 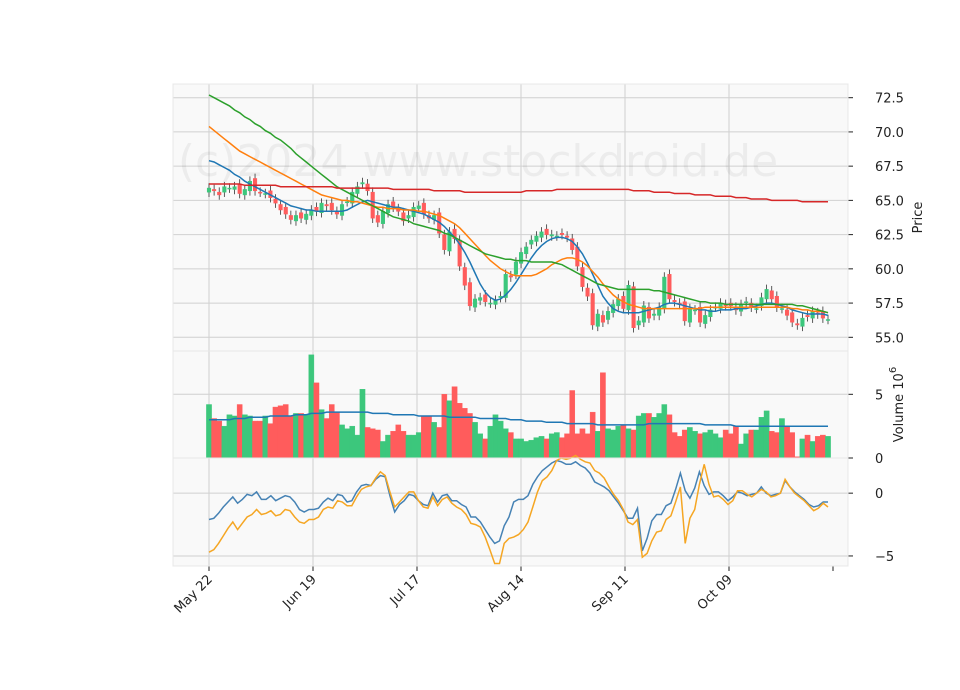 I want to click on price-axis-label: Price, so click(x=918, y=218).